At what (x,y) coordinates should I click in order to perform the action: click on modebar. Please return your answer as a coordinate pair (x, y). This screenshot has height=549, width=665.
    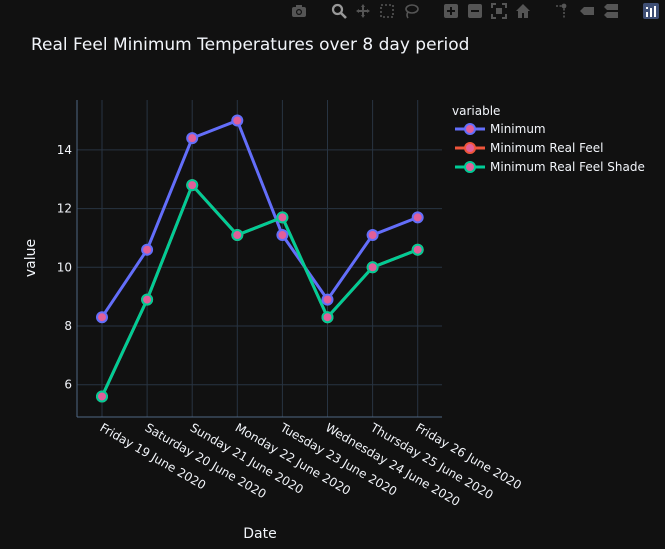
    Looking at the image, I should click on (475, 11).